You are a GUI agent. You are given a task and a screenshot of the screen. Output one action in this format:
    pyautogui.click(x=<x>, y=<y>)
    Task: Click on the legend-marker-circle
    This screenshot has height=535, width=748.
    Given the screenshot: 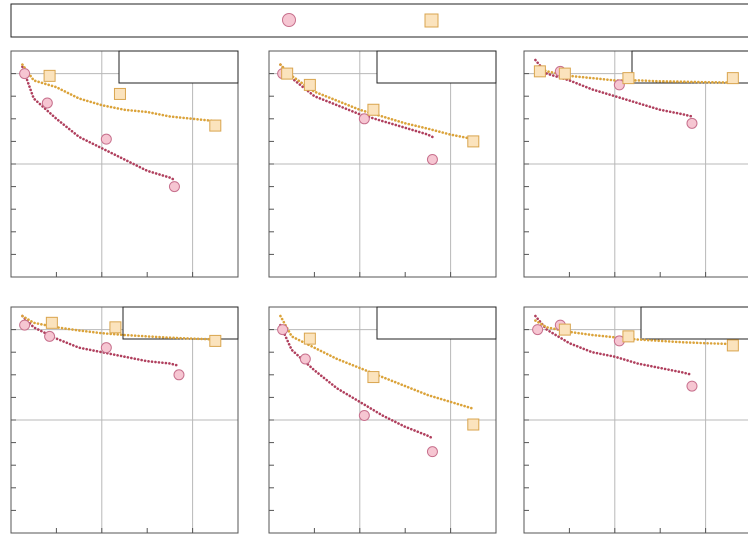 What is the action you would take?
    pyautogui.click(x=289, y=20)
    